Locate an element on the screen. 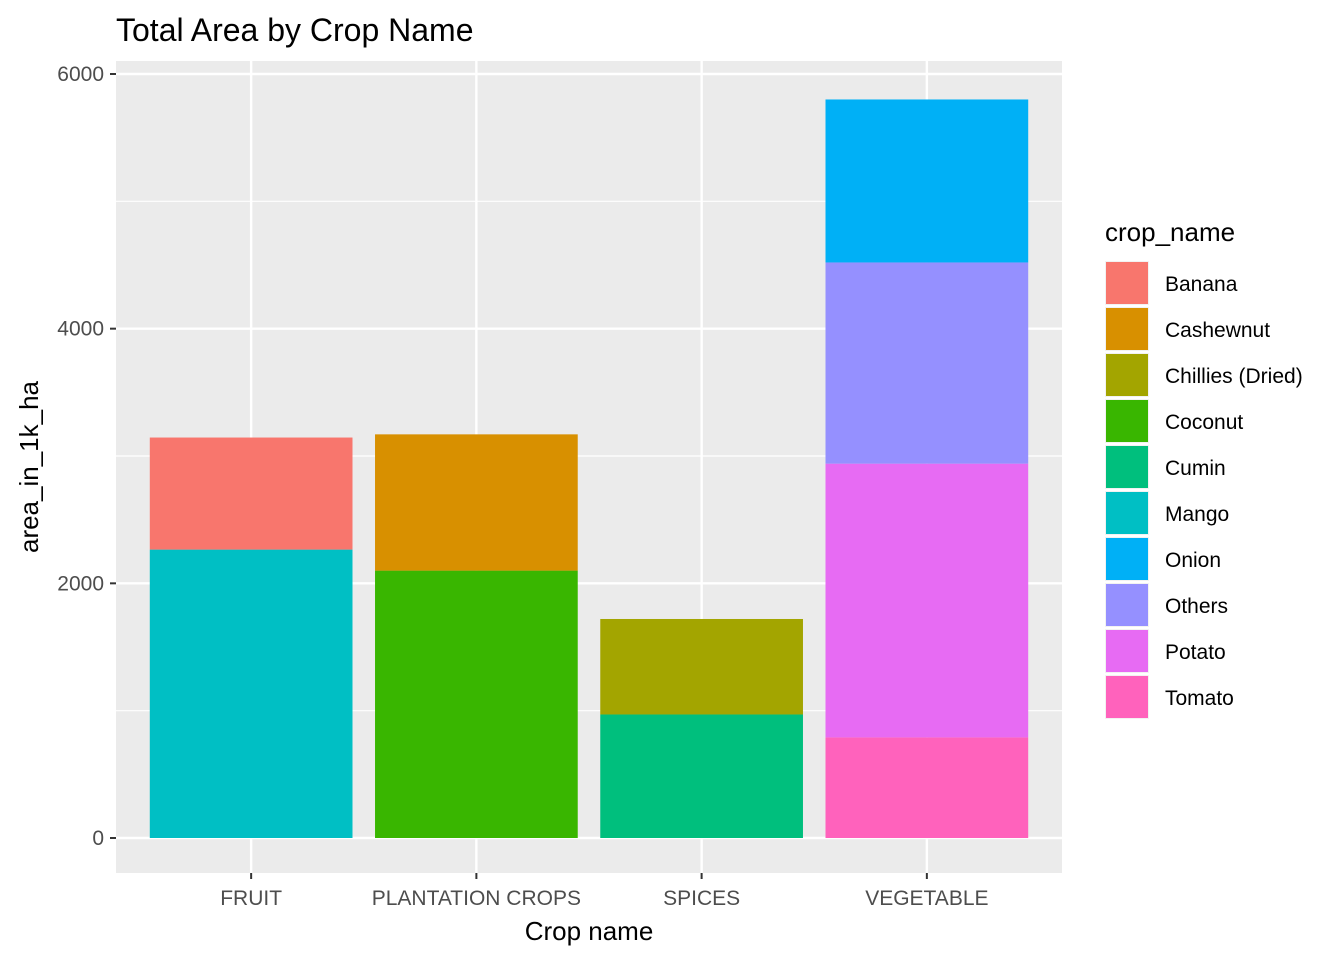 The height and width of the screenshot is (960, 1344). x-axis: FRUIT PLANTATION CROPS SPICES VEGETABLE is located at coordinates (604, 891).